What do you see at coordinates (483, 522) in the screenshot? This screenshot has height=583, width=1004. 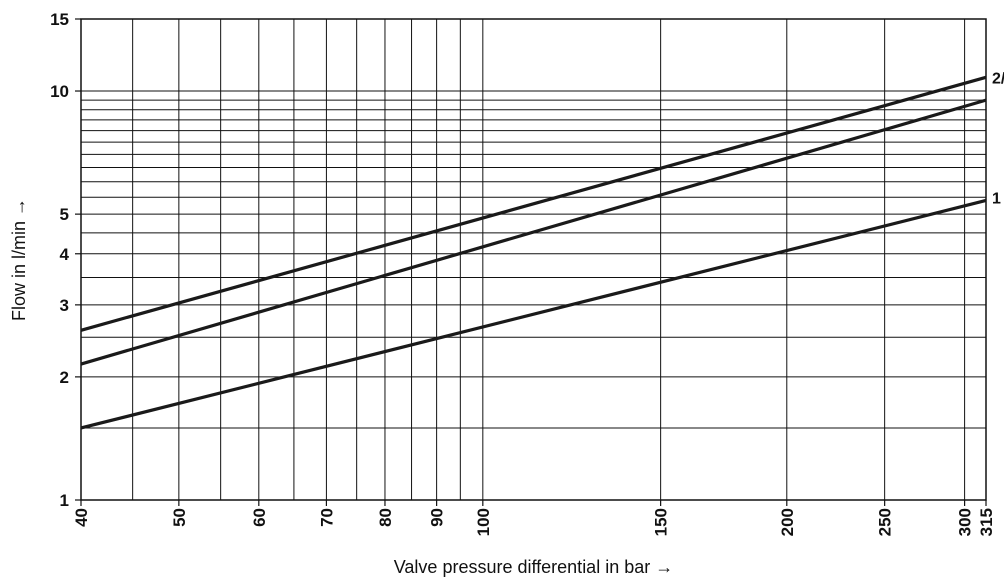 I see `x-tick-label: 100` at bounding box center [483, 522].